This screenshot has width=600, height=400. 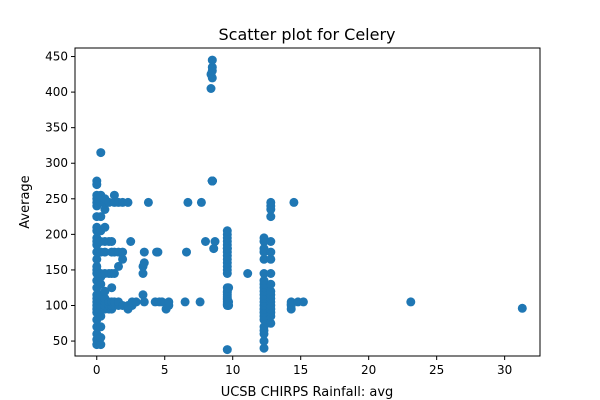 What do you see at coordinates (56, 305) in the screenshot?
I see `y-tick-label: 100` at bounding box center [56, 305].